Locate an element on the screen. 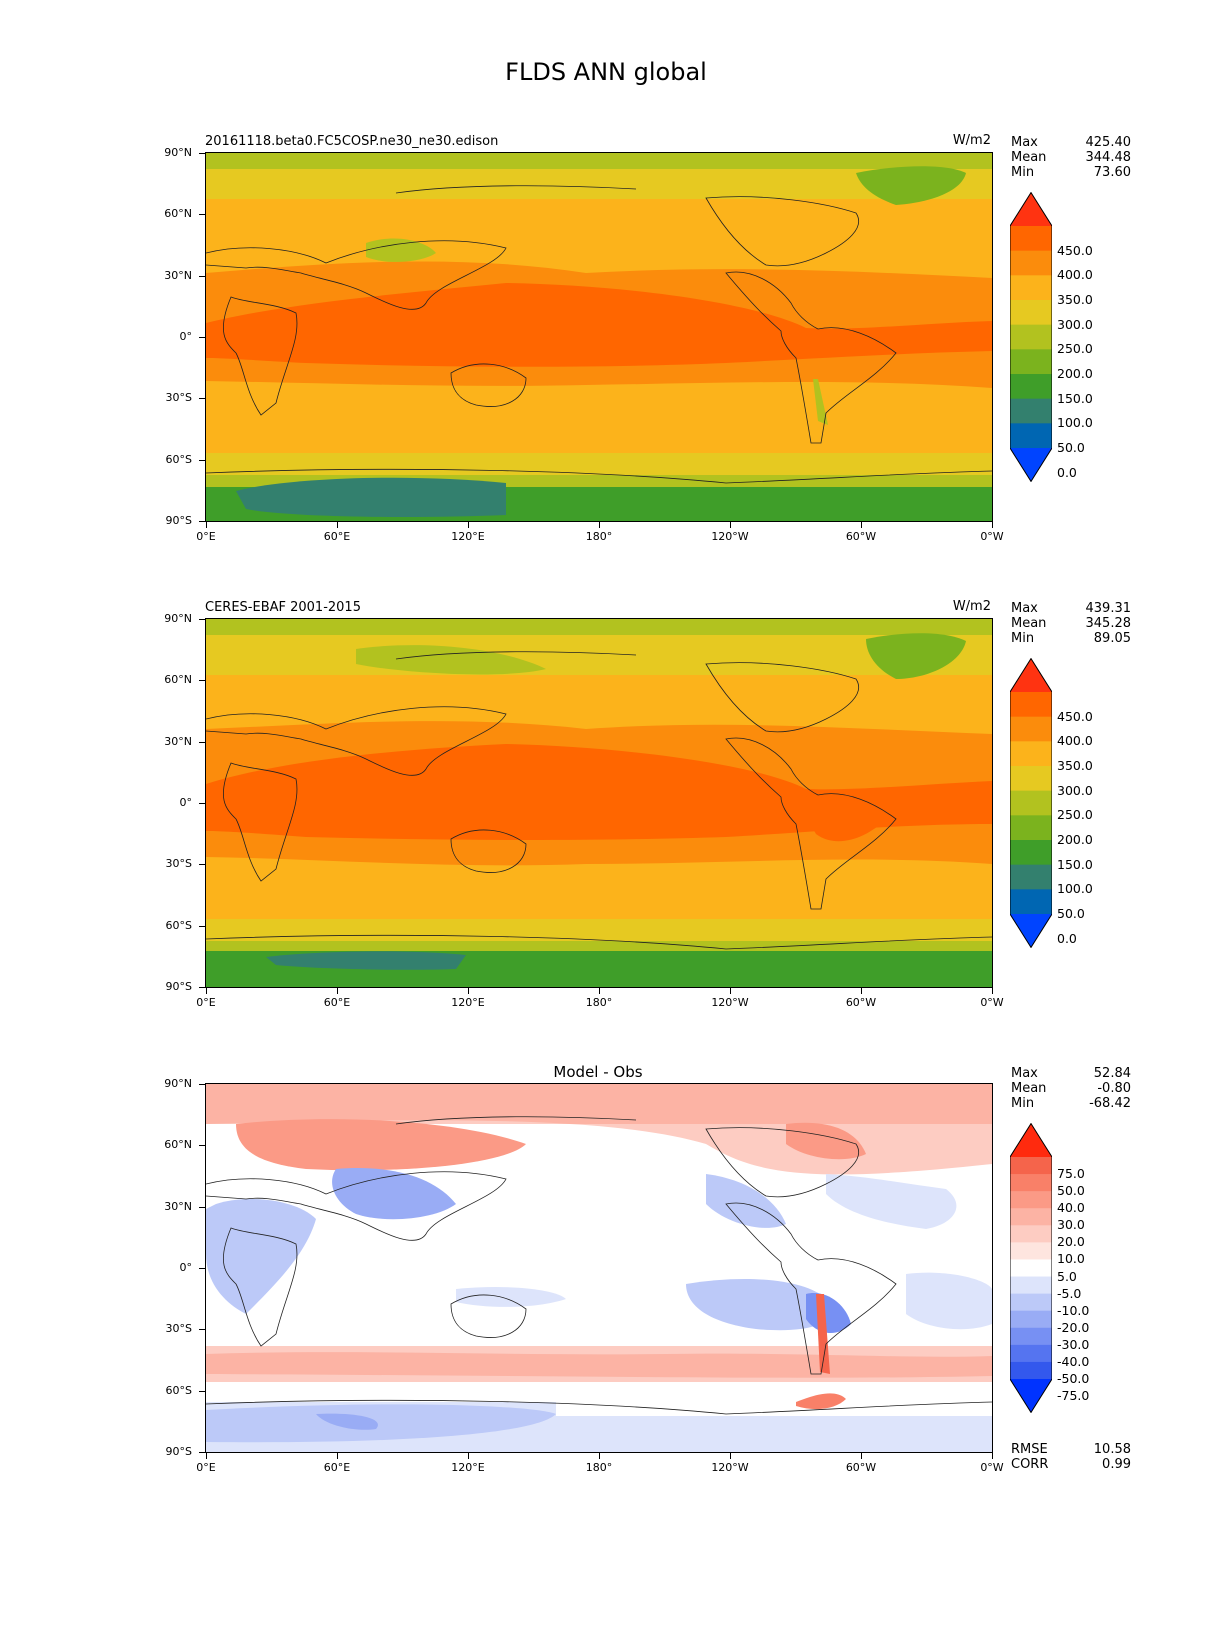  x-tick-label: 0°E is located at coordinates (206, 1467).